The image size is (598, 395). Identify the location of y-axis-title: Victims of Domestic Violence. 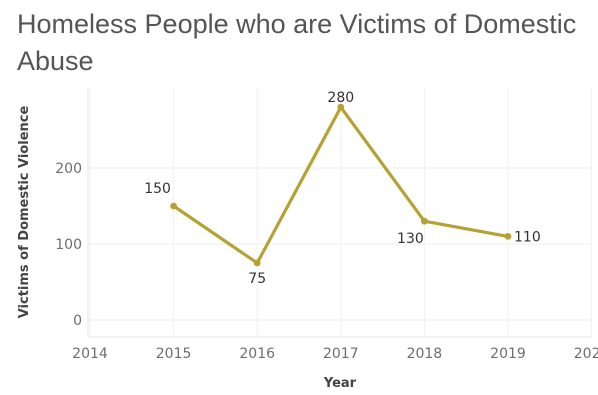
(24, 212).